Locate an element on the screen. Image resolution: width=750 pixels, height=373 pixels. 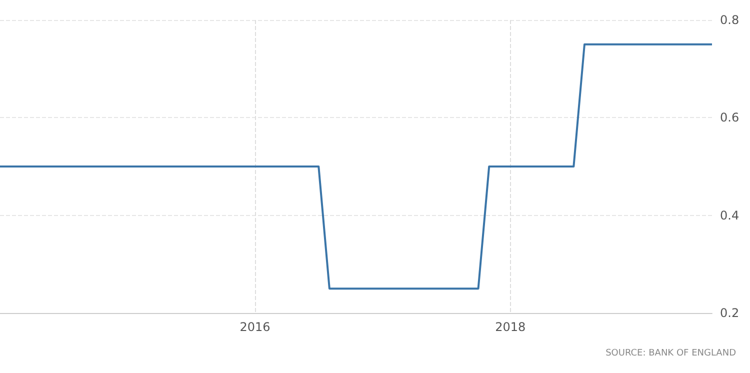
y-tick-label: 0.4 is located at coordinates (730, 215).